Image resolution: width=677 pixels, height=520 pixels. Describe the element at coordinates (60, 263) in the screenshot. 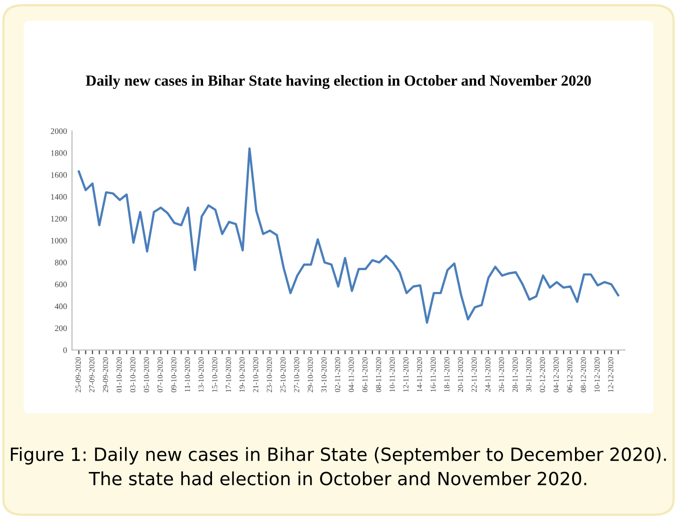

I see `y-tick-label: 800` at that location.